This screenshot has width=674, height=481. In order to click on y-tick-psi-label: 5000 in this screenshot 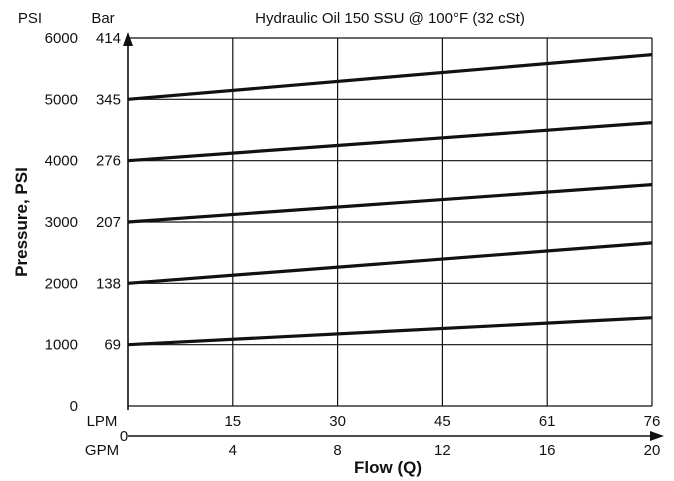, I will do `click(61, 99)`.